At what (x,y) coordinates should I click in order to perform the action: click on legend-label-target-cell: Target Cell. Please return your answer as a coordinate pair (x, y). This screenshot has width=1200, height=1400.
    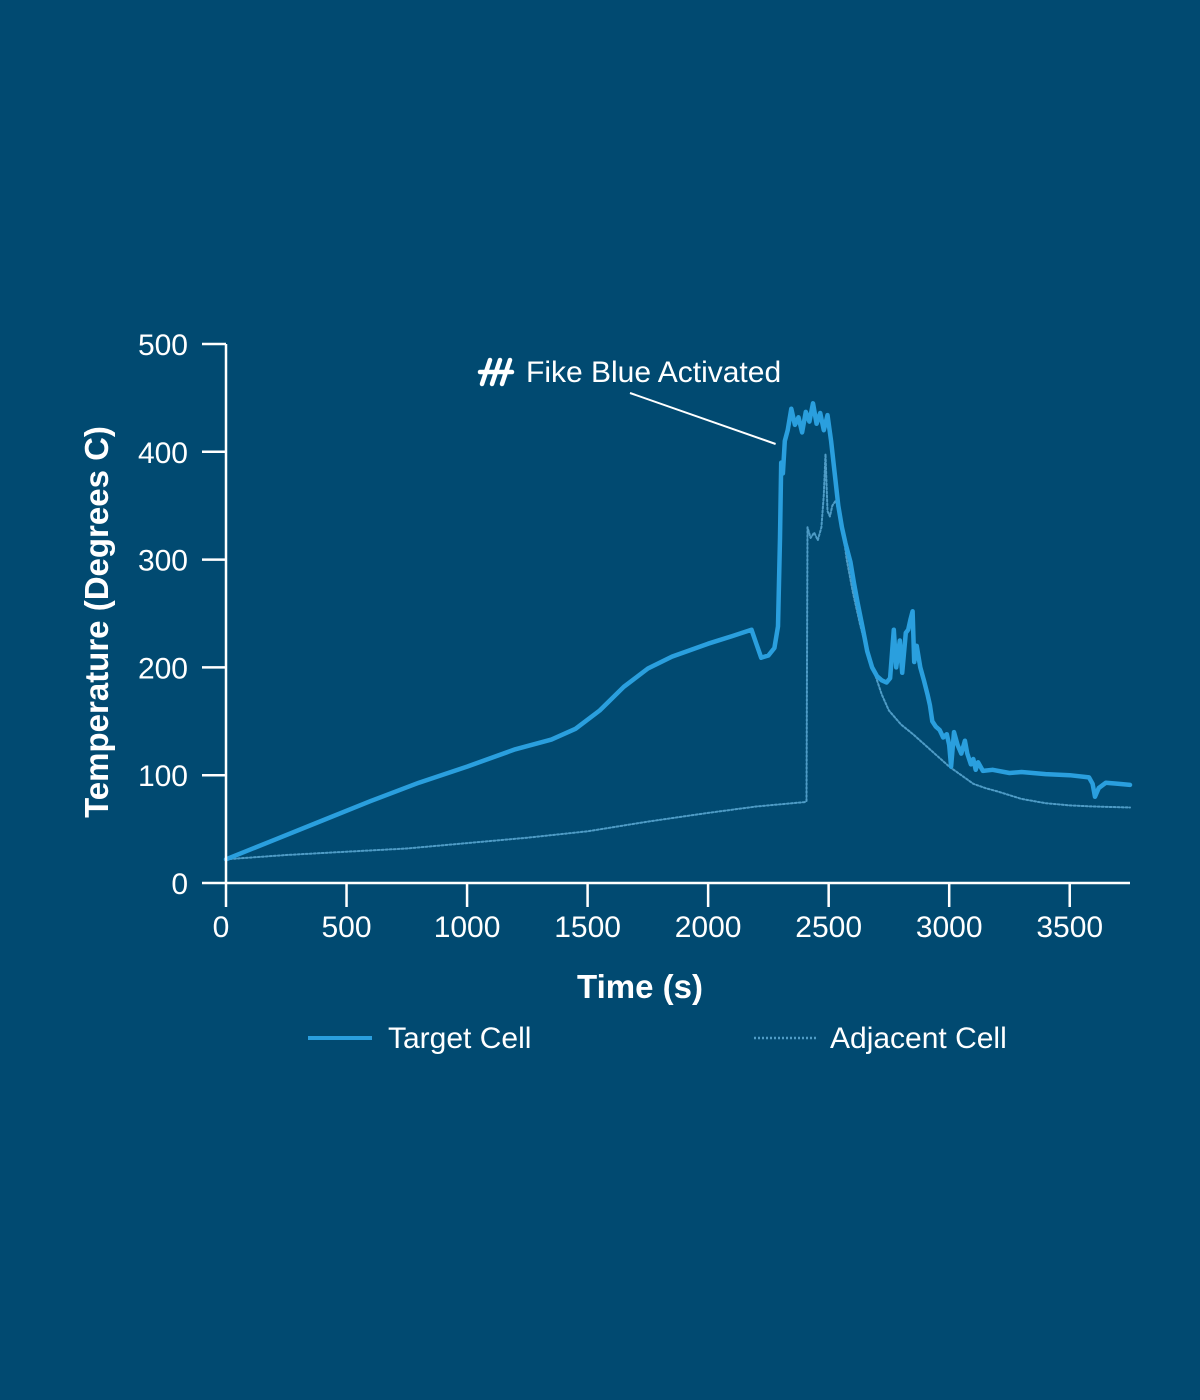
    Looking at the image, I should click on (459, 1038).